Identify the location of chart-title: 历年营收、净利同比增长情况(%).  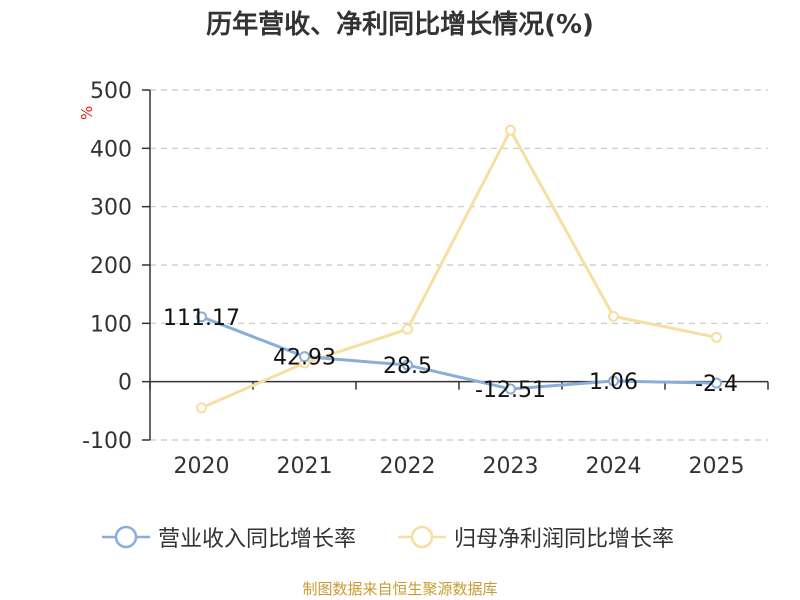
(400, 25).